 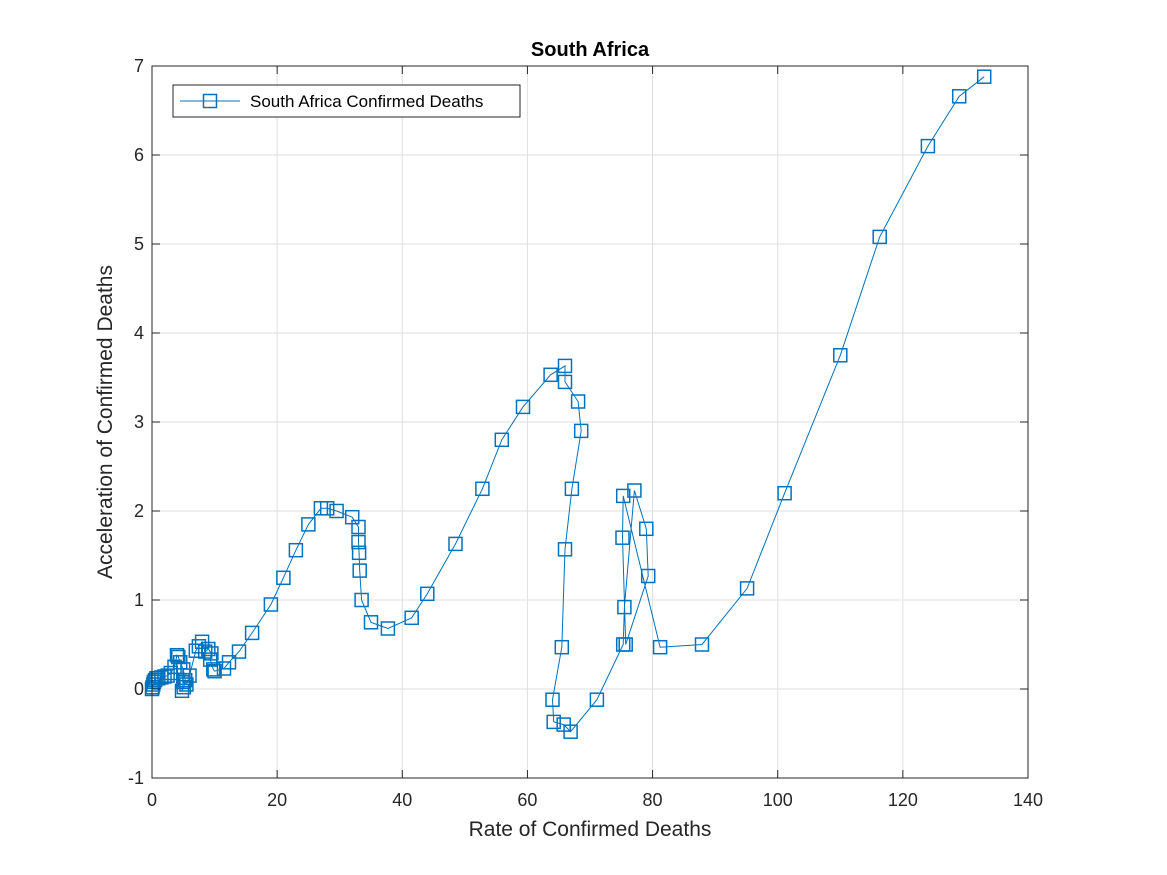 I want to click on x-tick-label: 140, so click(x=1028, y=800).